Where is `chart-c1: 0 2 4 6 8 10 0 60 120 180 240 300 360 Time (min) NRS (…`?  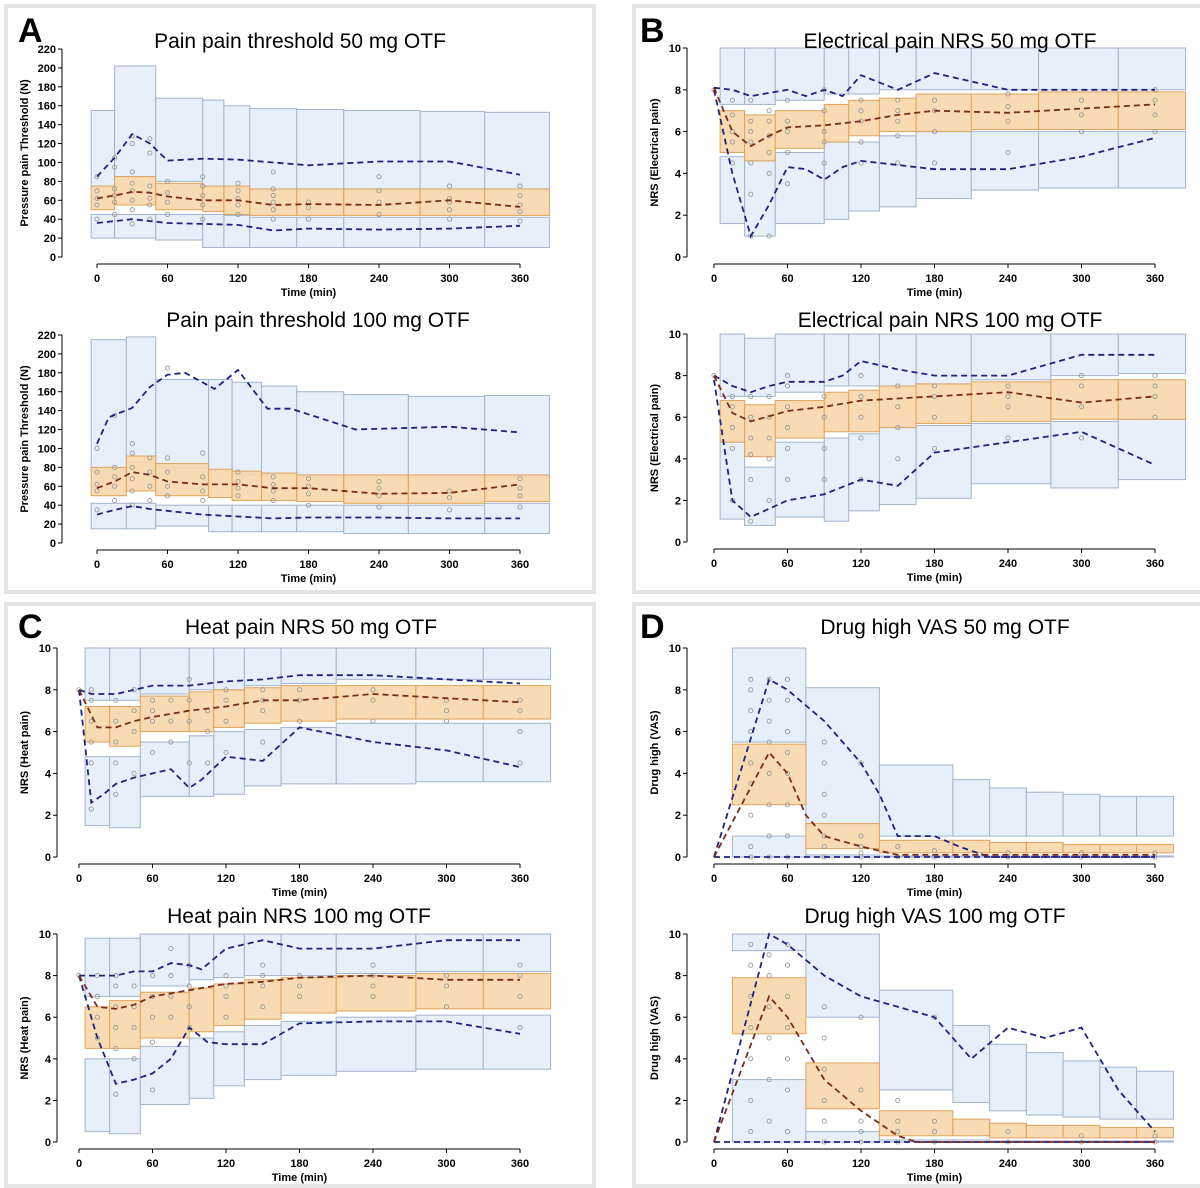 chart-c1: 0 2 4 6 8 10 0 60 120 180 240 300 360 Time (min) NRS (… is located at coordinates (285, 757).